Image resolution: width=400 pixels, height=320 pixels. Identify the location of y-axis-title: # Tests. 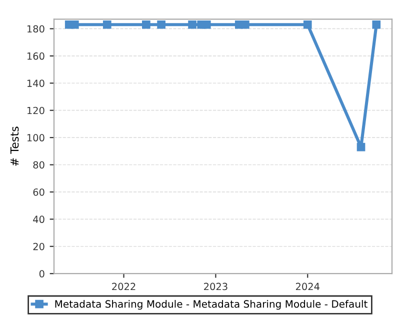
(14, 146).